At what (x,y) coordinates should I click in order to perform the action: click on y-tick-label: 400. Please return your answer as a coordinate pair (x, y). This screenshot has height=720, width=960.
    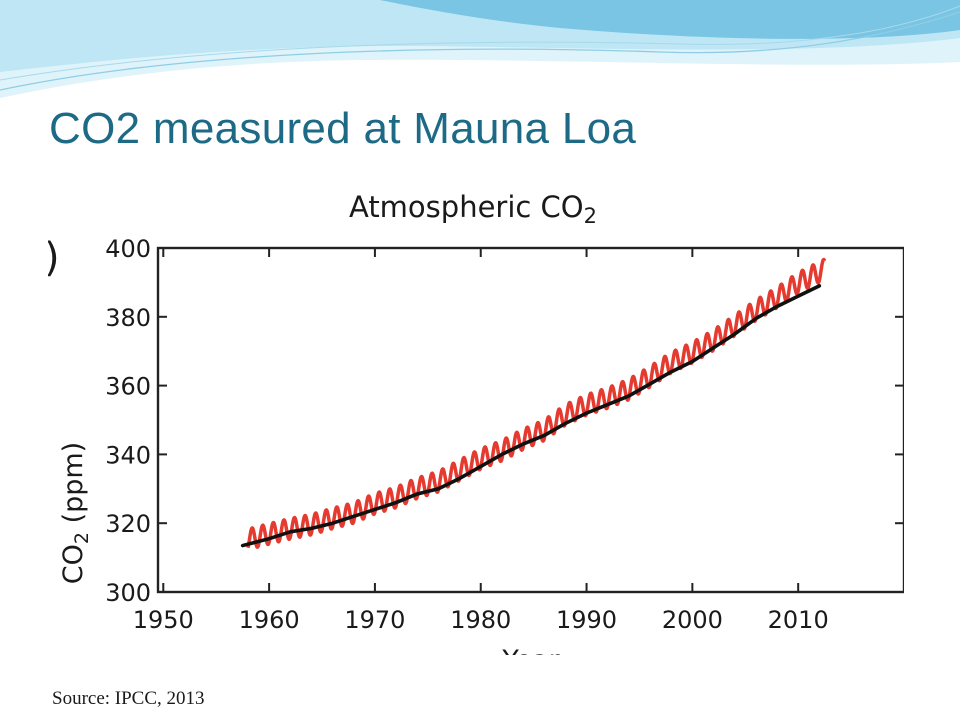
    Looking at the image, I should click on (128, 249).